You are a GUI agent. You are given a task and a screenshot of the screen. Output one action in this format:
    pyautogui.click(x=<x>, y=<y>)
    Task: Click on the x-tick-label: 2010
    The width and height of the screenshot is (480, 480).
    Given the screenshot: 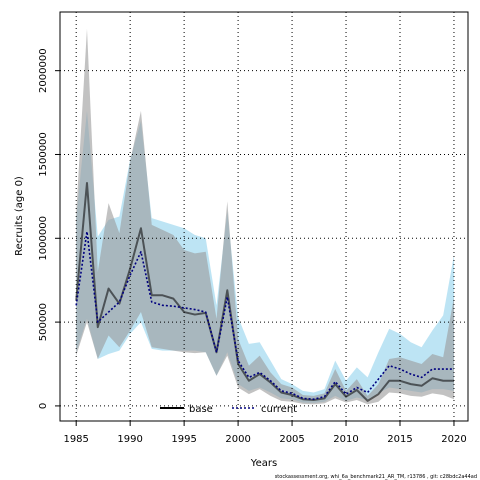 What is the action you would take?
    pyautogui.click(x=345, y=439)
    